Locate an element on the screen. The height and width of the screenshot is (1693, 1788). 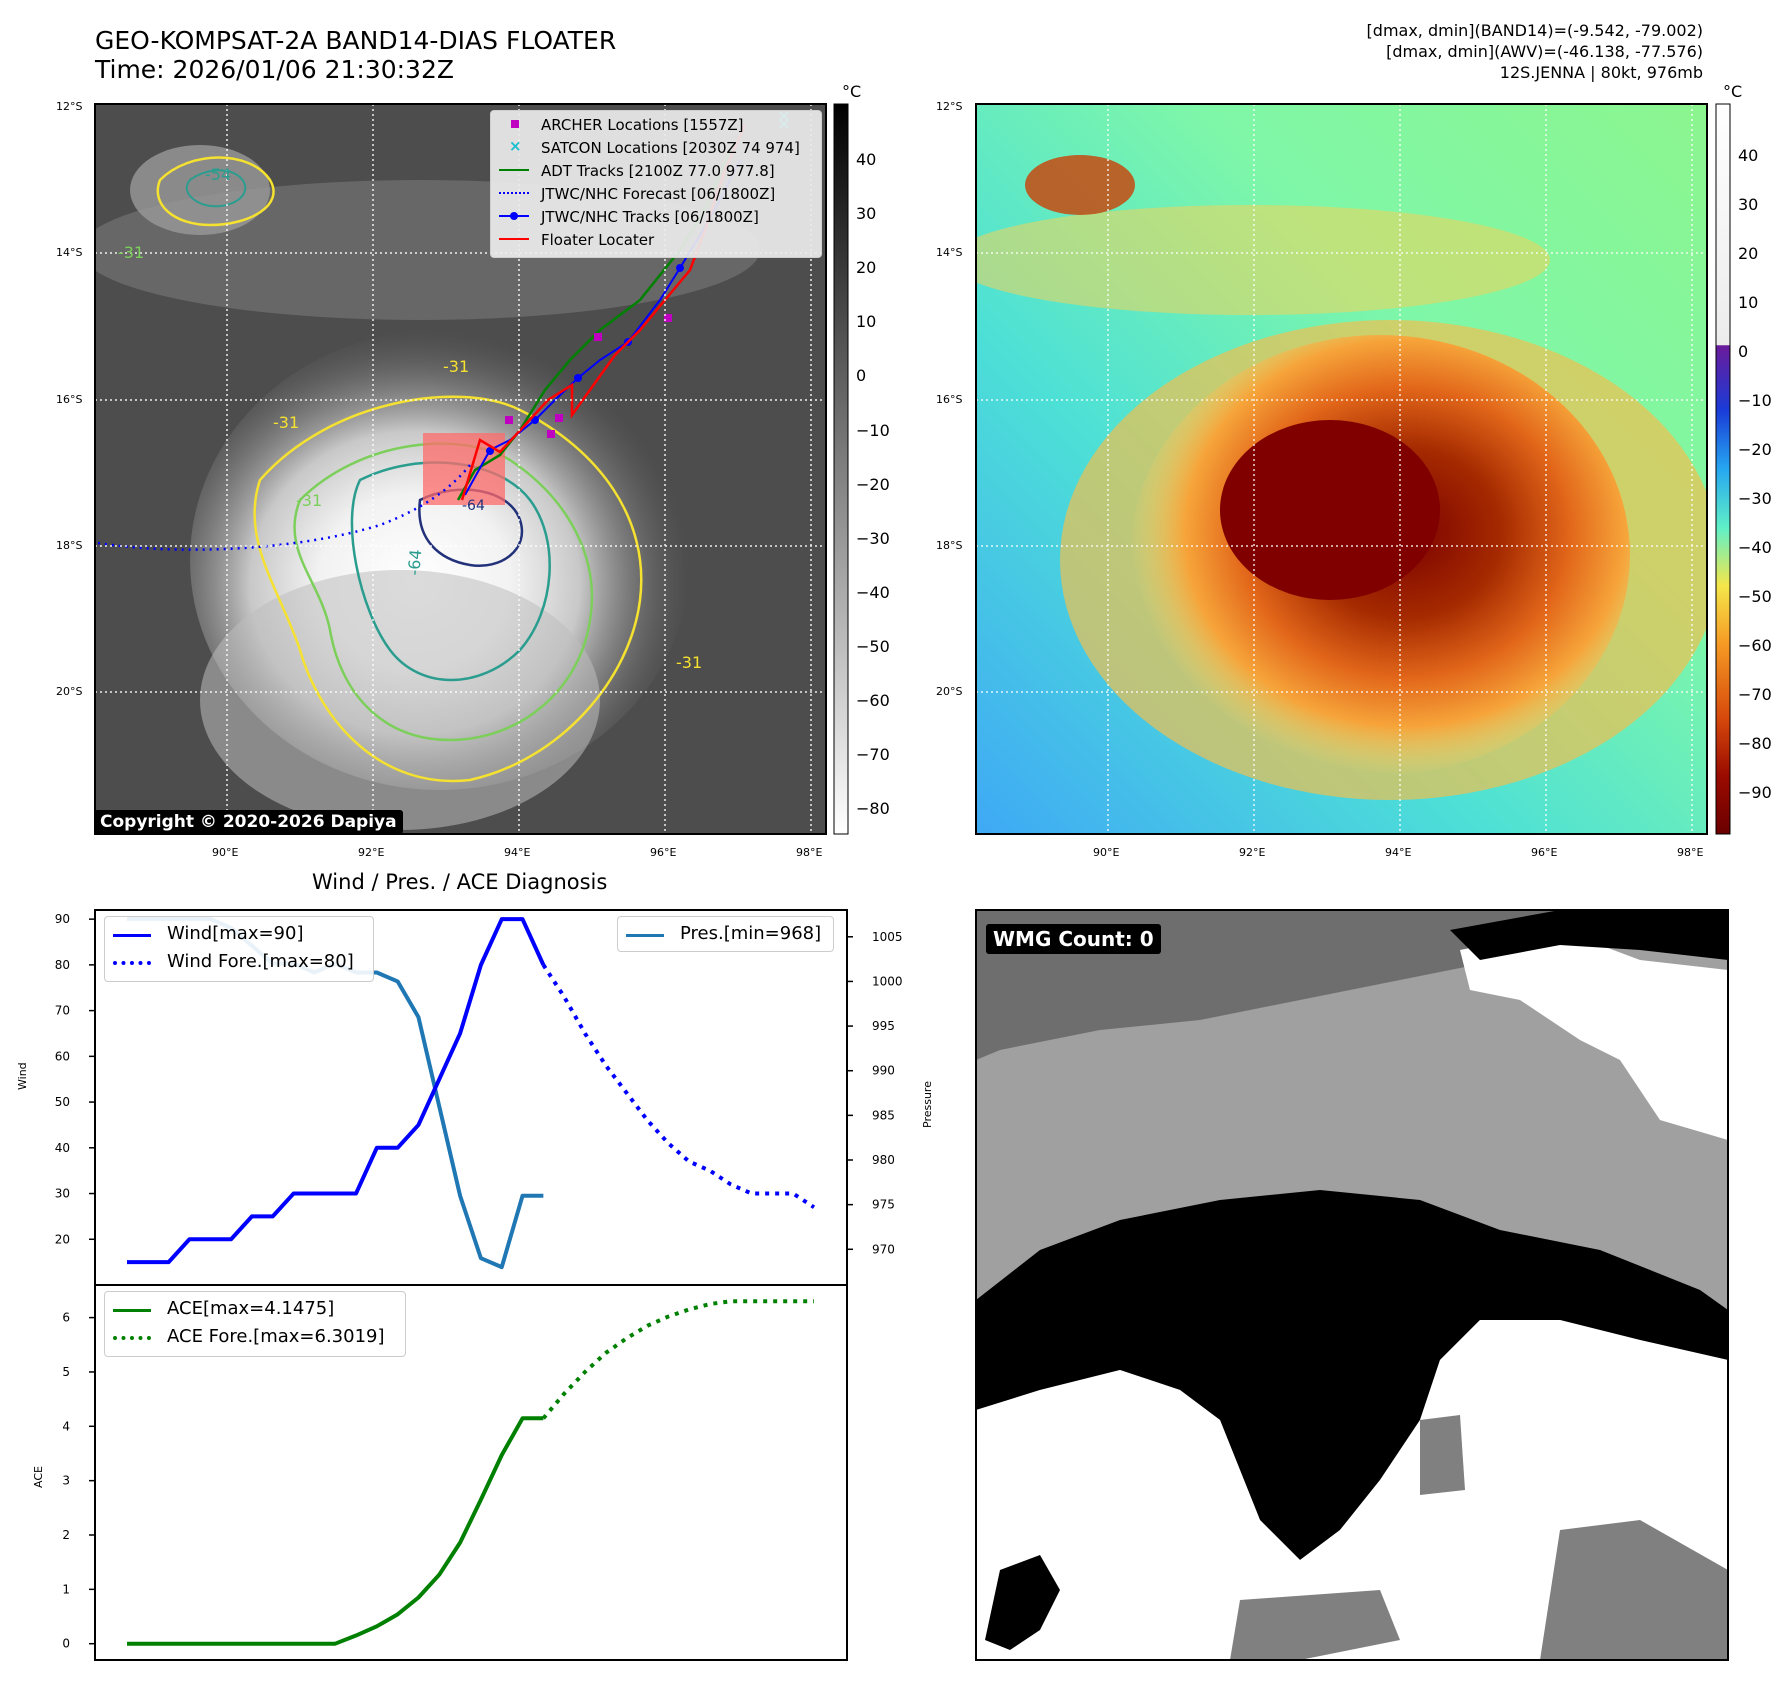
ir-colorbar is located at coordinates (841, 469).